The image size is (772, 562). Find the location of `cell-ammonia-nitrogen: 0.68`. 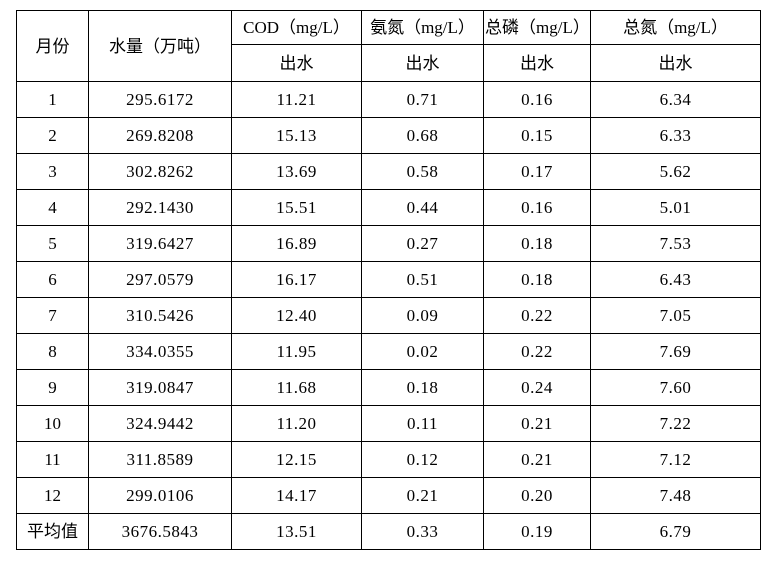

cell-ammonia-nitrogen: 0.68 is located at coordinates (422, 135).